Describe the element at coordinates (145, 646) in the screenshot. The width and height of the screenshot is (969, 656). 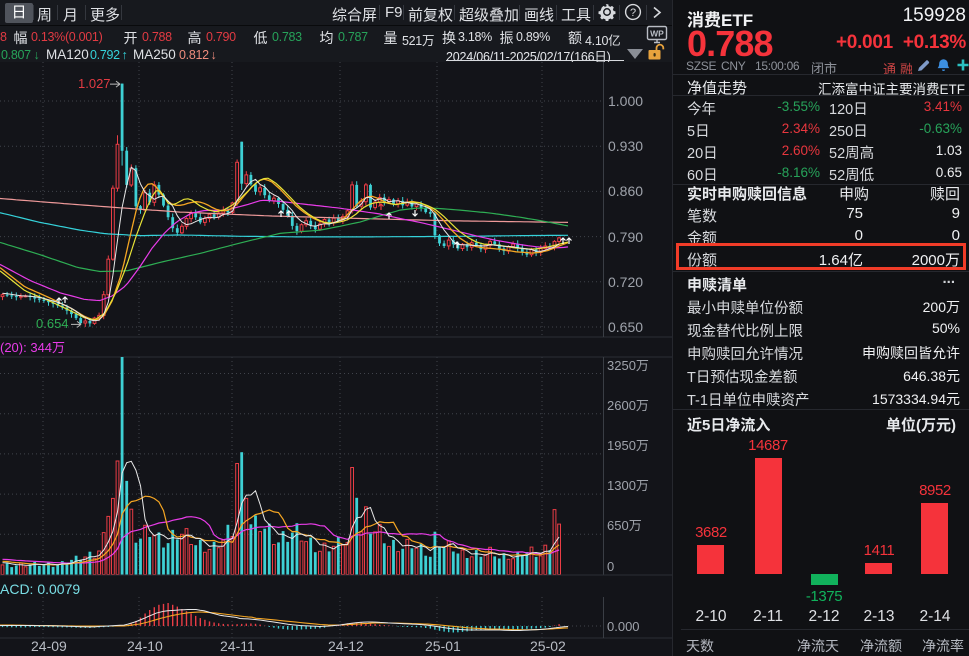
I see `svg-text: 24-10` at that location.